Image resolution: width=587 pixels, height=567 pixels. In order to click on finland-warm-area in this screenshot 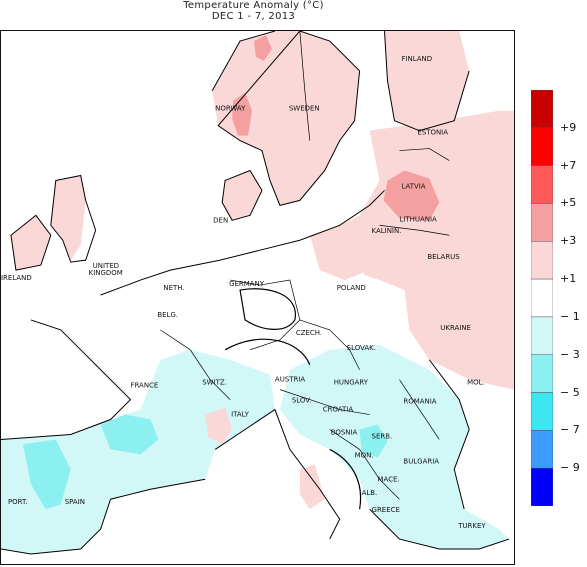, I will do `click(427, 81)`.